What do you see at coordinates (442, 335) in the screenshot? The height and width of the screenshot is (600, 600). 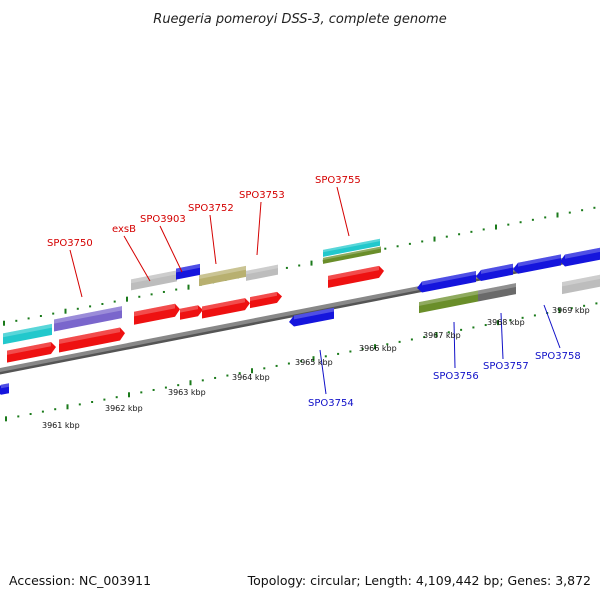 I see `tick-label-3967-kbp: 3967 kbp` at bounding box center [442, 335].